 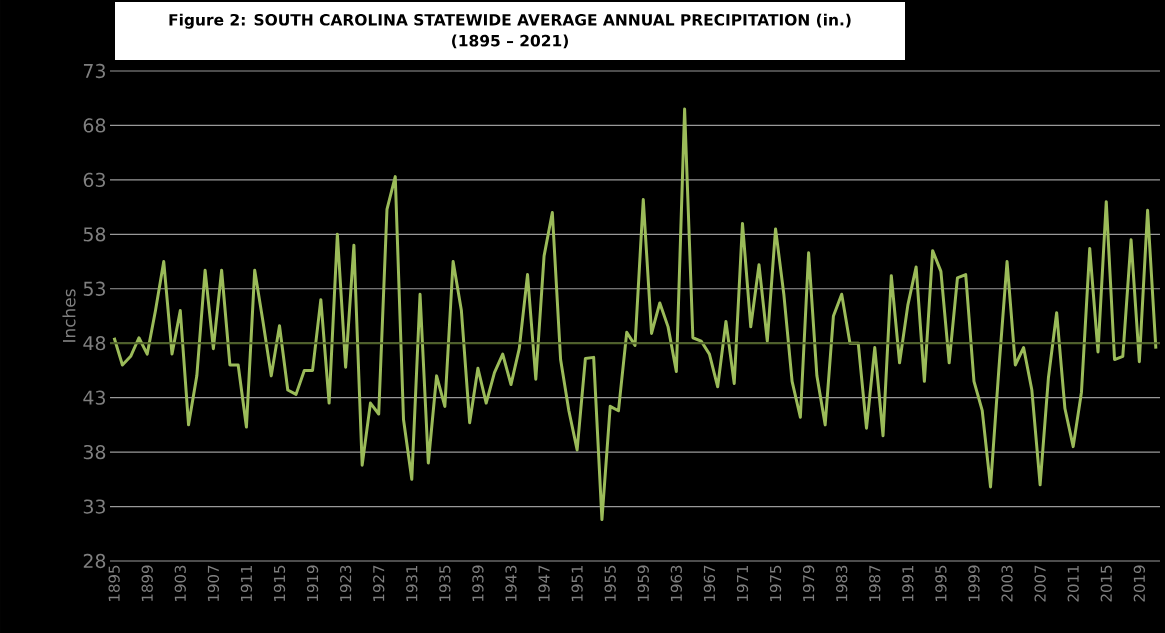 I want to click on y-tick-label: 33, so click(x=94, y=506).